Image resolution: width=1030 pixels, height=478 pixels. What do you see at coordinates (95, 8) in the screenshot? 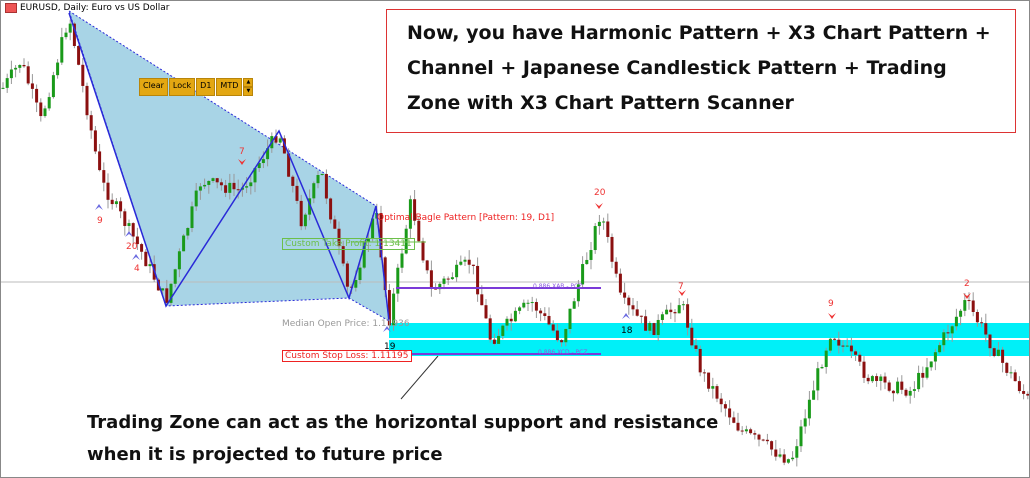
I see `chart-title-text: EURUSD, Daily: Euro vs US Dollar` at bounding box center [95, 8].